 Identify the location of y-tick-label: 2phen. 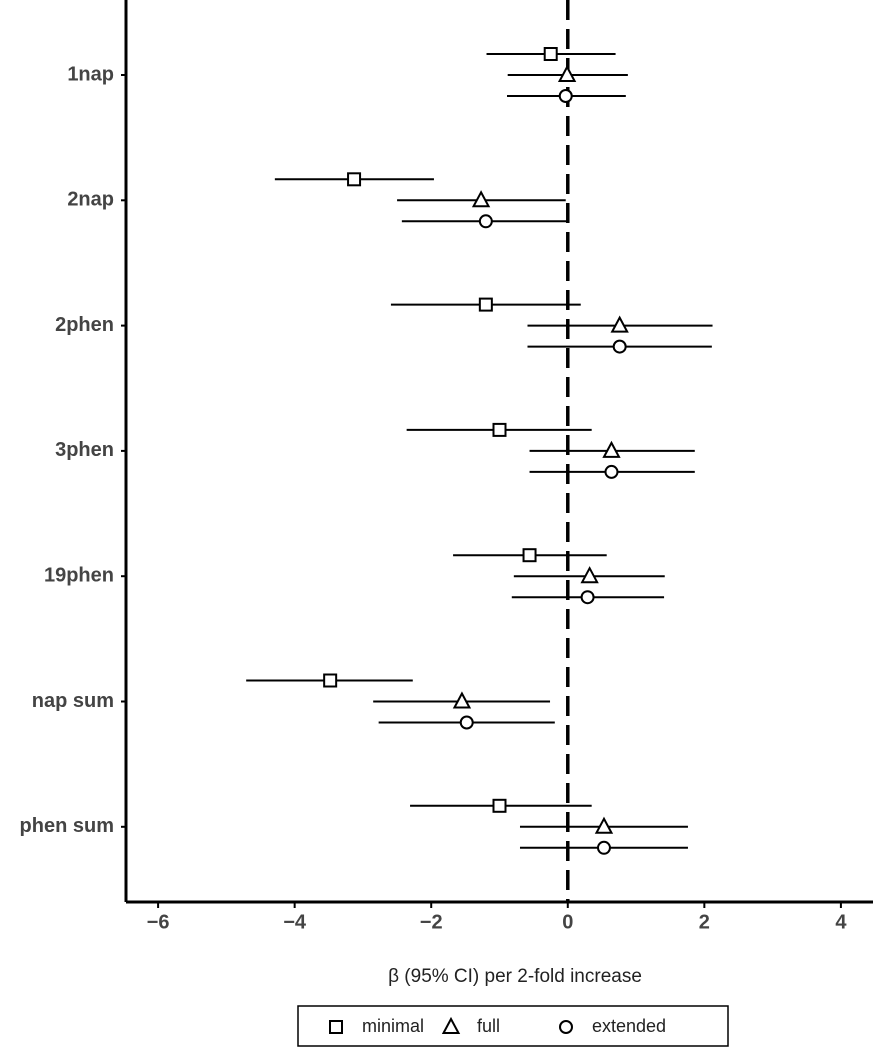
(84, 325).